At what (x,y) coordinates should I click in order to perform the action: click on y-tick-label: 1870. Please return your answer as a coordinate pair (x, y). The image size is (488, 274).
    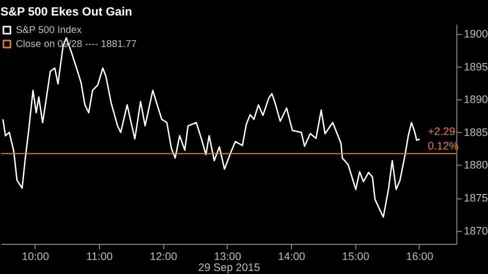
    Looking at the image, I should click on (476, 231).